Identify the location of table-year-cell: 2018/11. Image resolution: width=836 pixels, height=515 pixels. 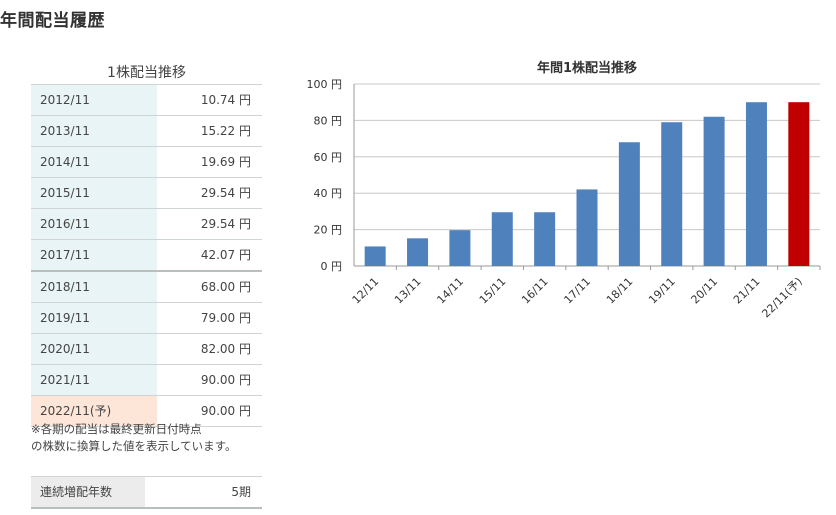
(94, 287).